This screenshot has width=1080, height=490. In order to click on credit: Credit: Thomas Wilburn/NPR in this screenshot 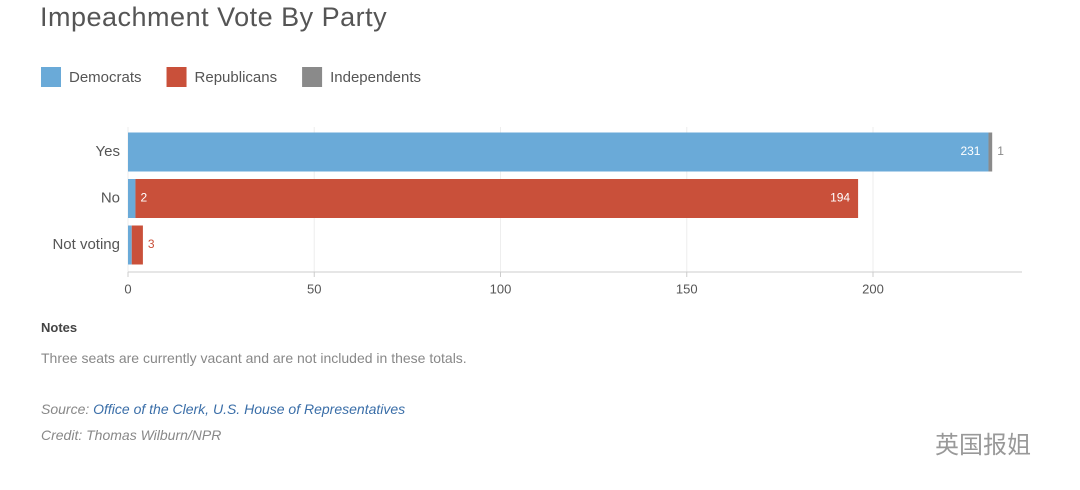, I will do `click(131, 435)`.